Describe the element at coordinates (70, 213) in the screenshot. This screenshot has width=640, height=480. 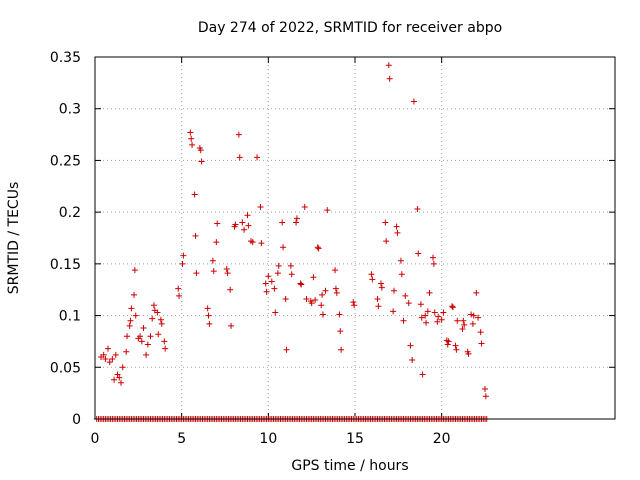
I see `y-tick-label: 0.2` at that location.